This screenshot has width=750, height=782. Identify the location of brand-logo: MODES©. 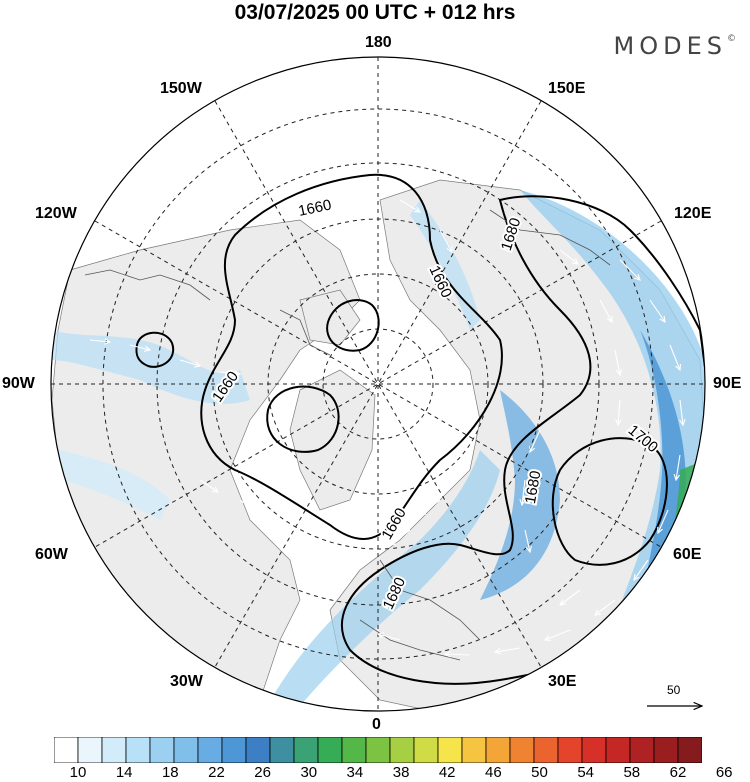
(675, 46).